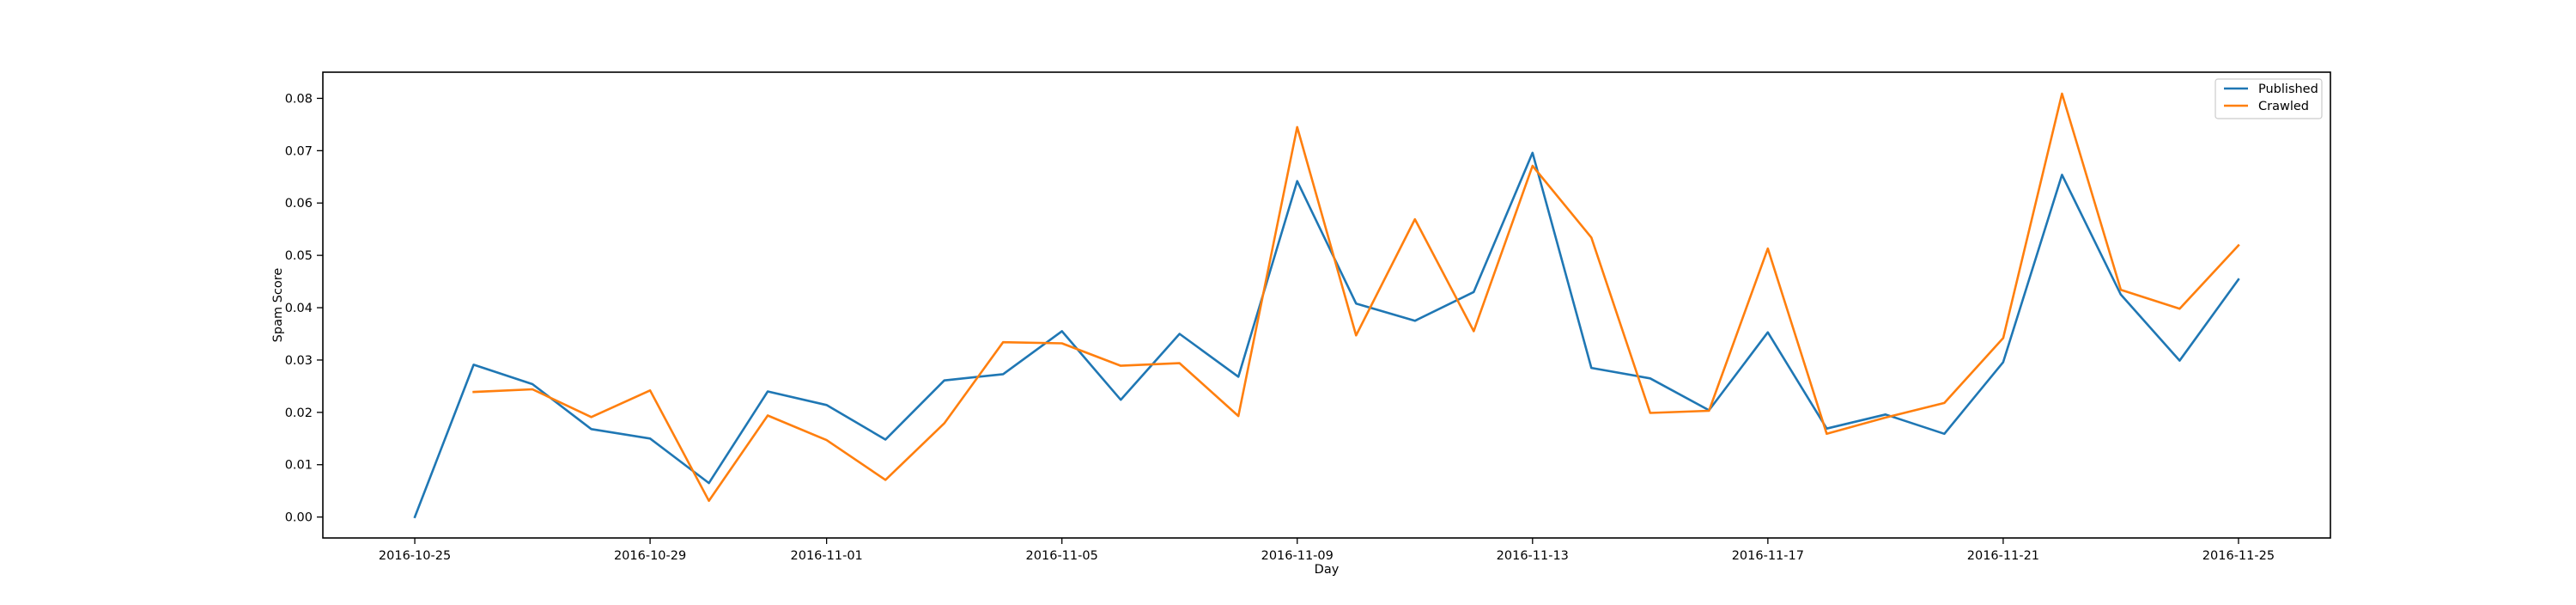 The image size is (2576, 605). Describe the element at coordinates (650, 556) in the screenshot. I see `x-tick-label: 2016-10-29` at that location.